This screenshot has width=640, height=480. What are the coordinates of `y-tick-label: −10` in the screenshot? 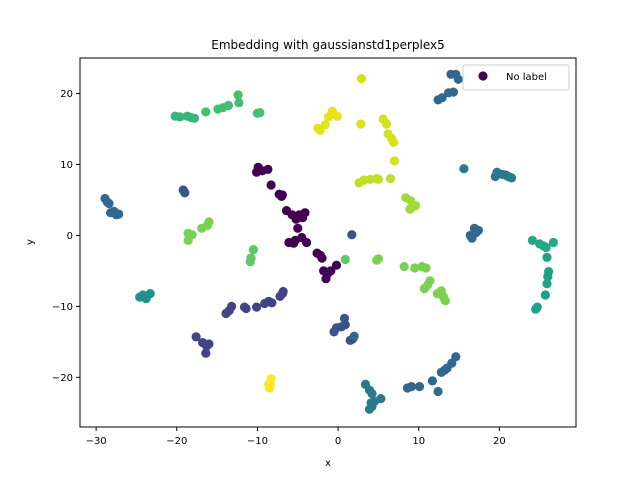 It's located at (62, 307).